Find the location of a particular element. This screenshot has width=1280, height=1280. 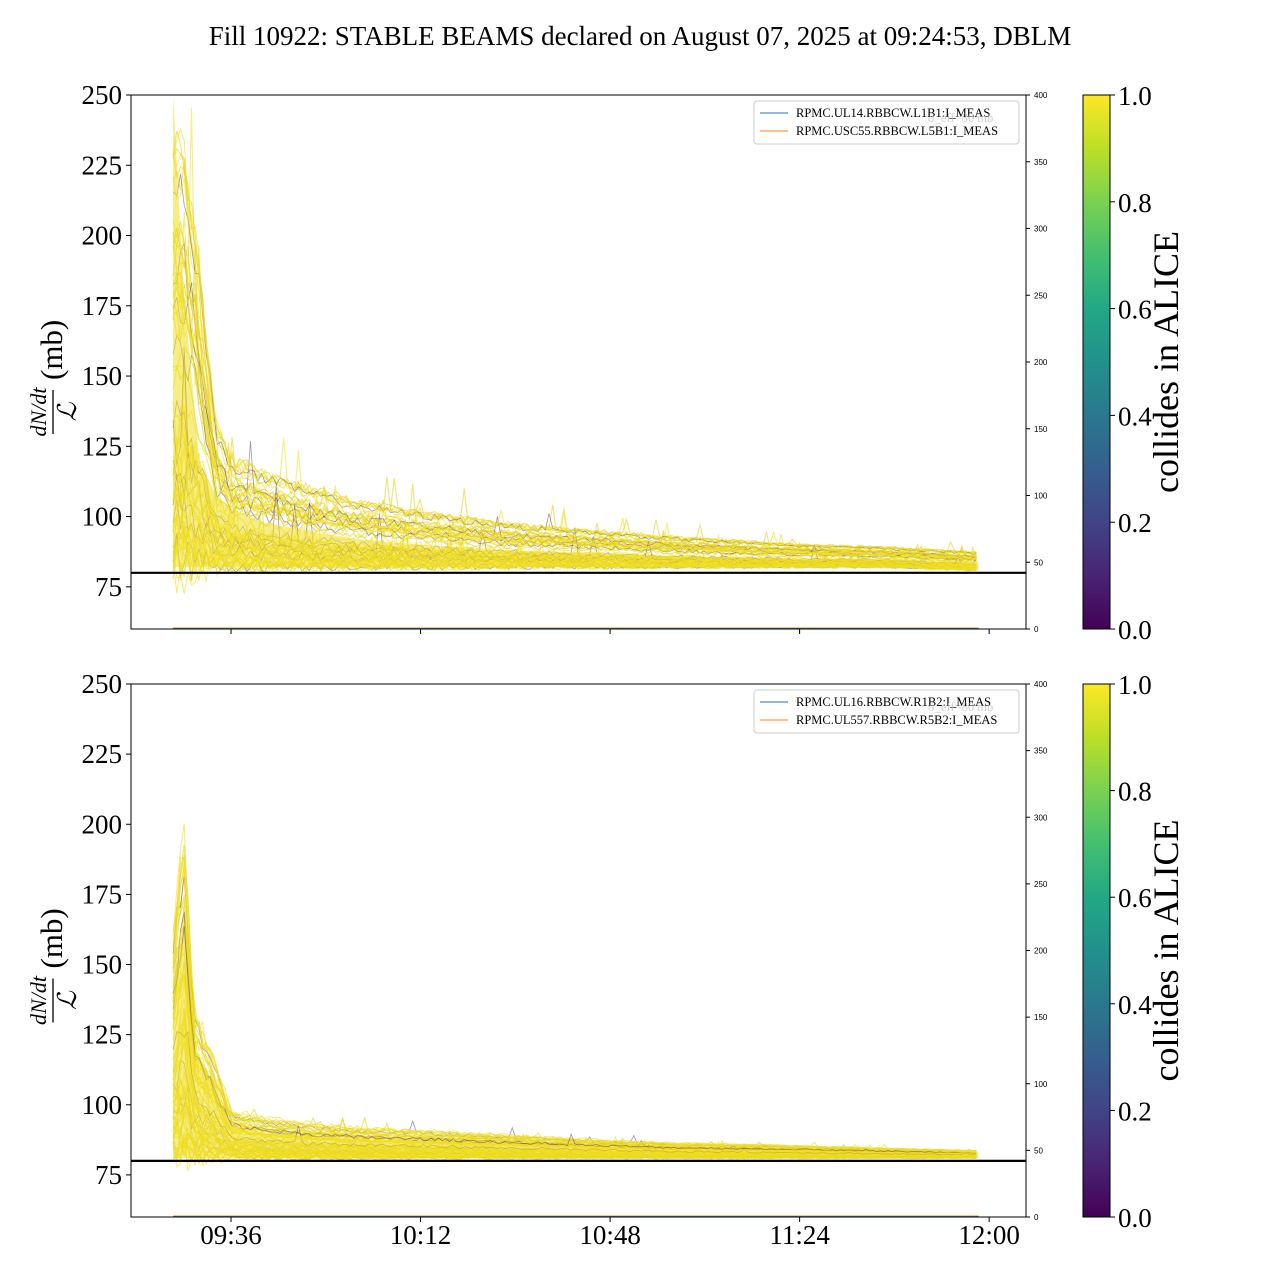

legend-label: RPMC.USC55.RBBCW.L5B1:I_MEAS is located at coordinates (897, 131).